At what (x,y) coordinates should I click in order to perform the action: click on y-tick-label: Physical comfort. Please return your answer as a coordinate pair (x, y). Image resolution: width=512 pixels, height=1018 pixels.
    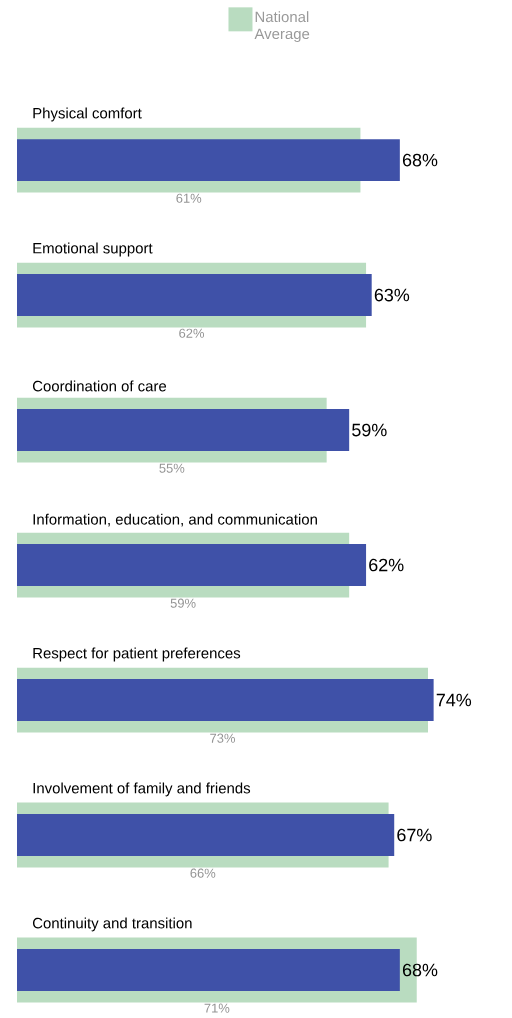
    Looking at the image, I should click on (87, 114).